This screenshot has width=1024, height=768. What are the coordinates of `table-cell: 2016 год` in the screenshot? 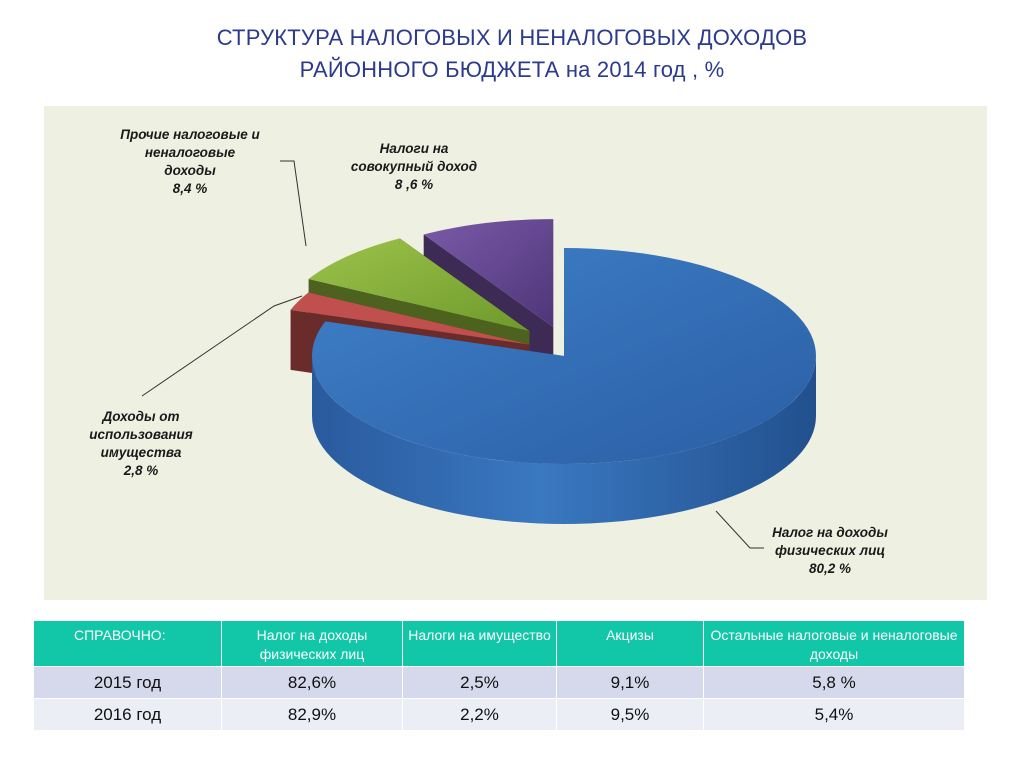 It's located at (127, 714).